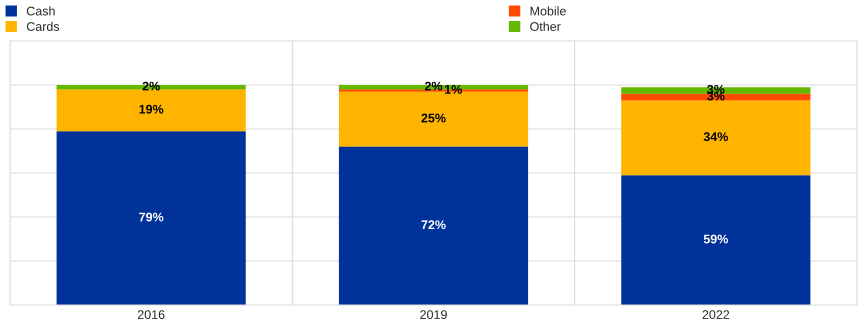 Image resolution: width=868 pixels, height=331 pixels. I want to click on x-tick-label: 2019, so click(433, 315).